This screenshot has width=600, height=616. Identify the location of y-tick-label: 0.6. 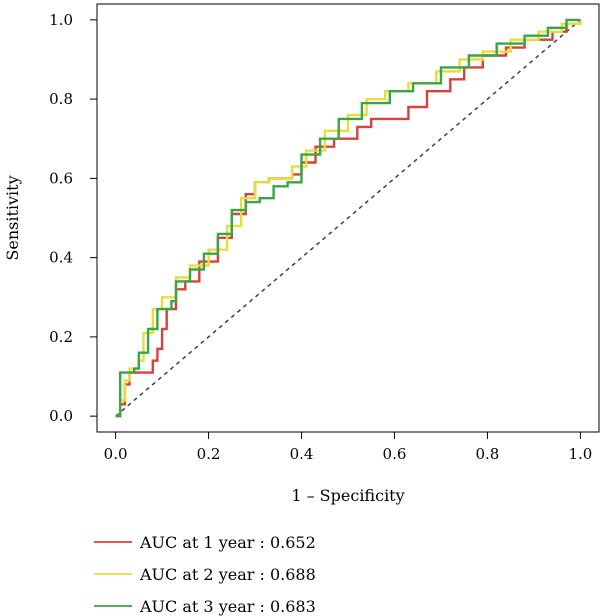
(61, 178).